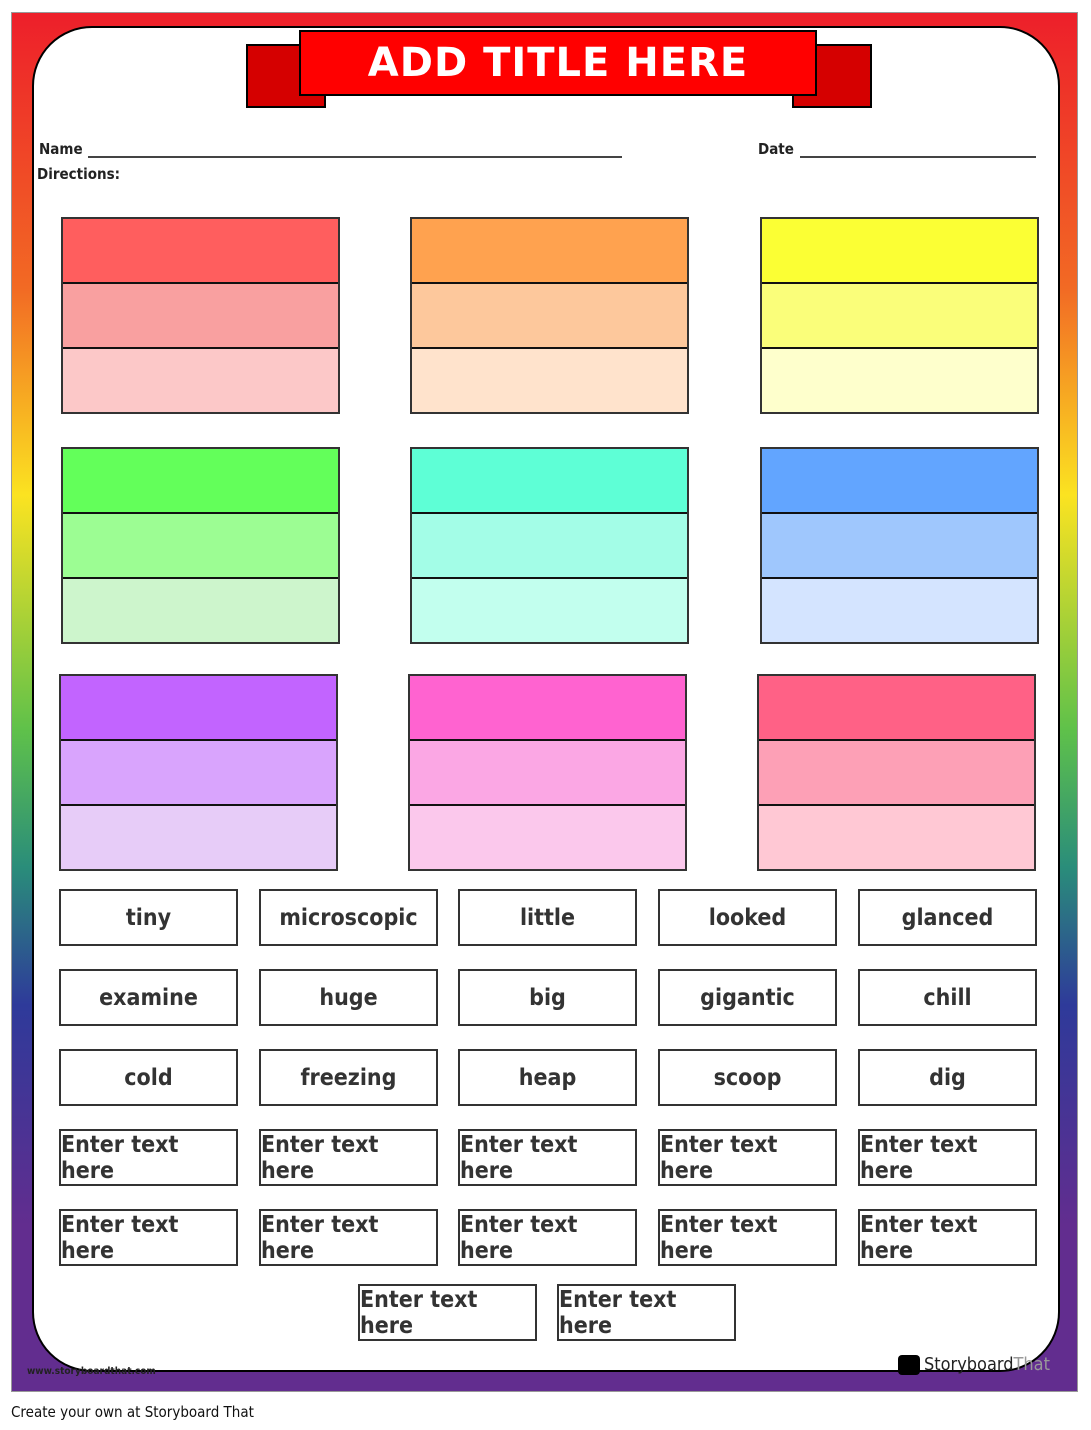  Describe the element at coordinates (79, 174) in the screenshot. I see `directions-label: Directions:` at that location.